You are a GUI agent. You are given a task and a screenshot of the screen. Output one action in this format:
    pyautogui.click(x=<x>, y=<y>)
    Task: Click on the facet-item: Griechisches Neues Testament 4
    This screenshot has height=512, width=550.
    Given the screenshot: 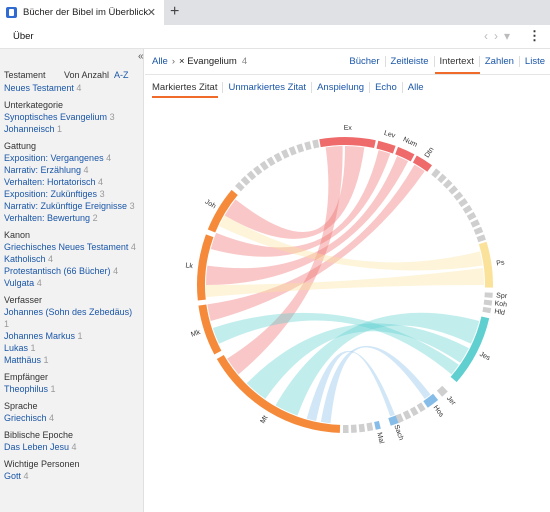 What is the action you would take?
    pyautogui.click(x=70, y=247)
    